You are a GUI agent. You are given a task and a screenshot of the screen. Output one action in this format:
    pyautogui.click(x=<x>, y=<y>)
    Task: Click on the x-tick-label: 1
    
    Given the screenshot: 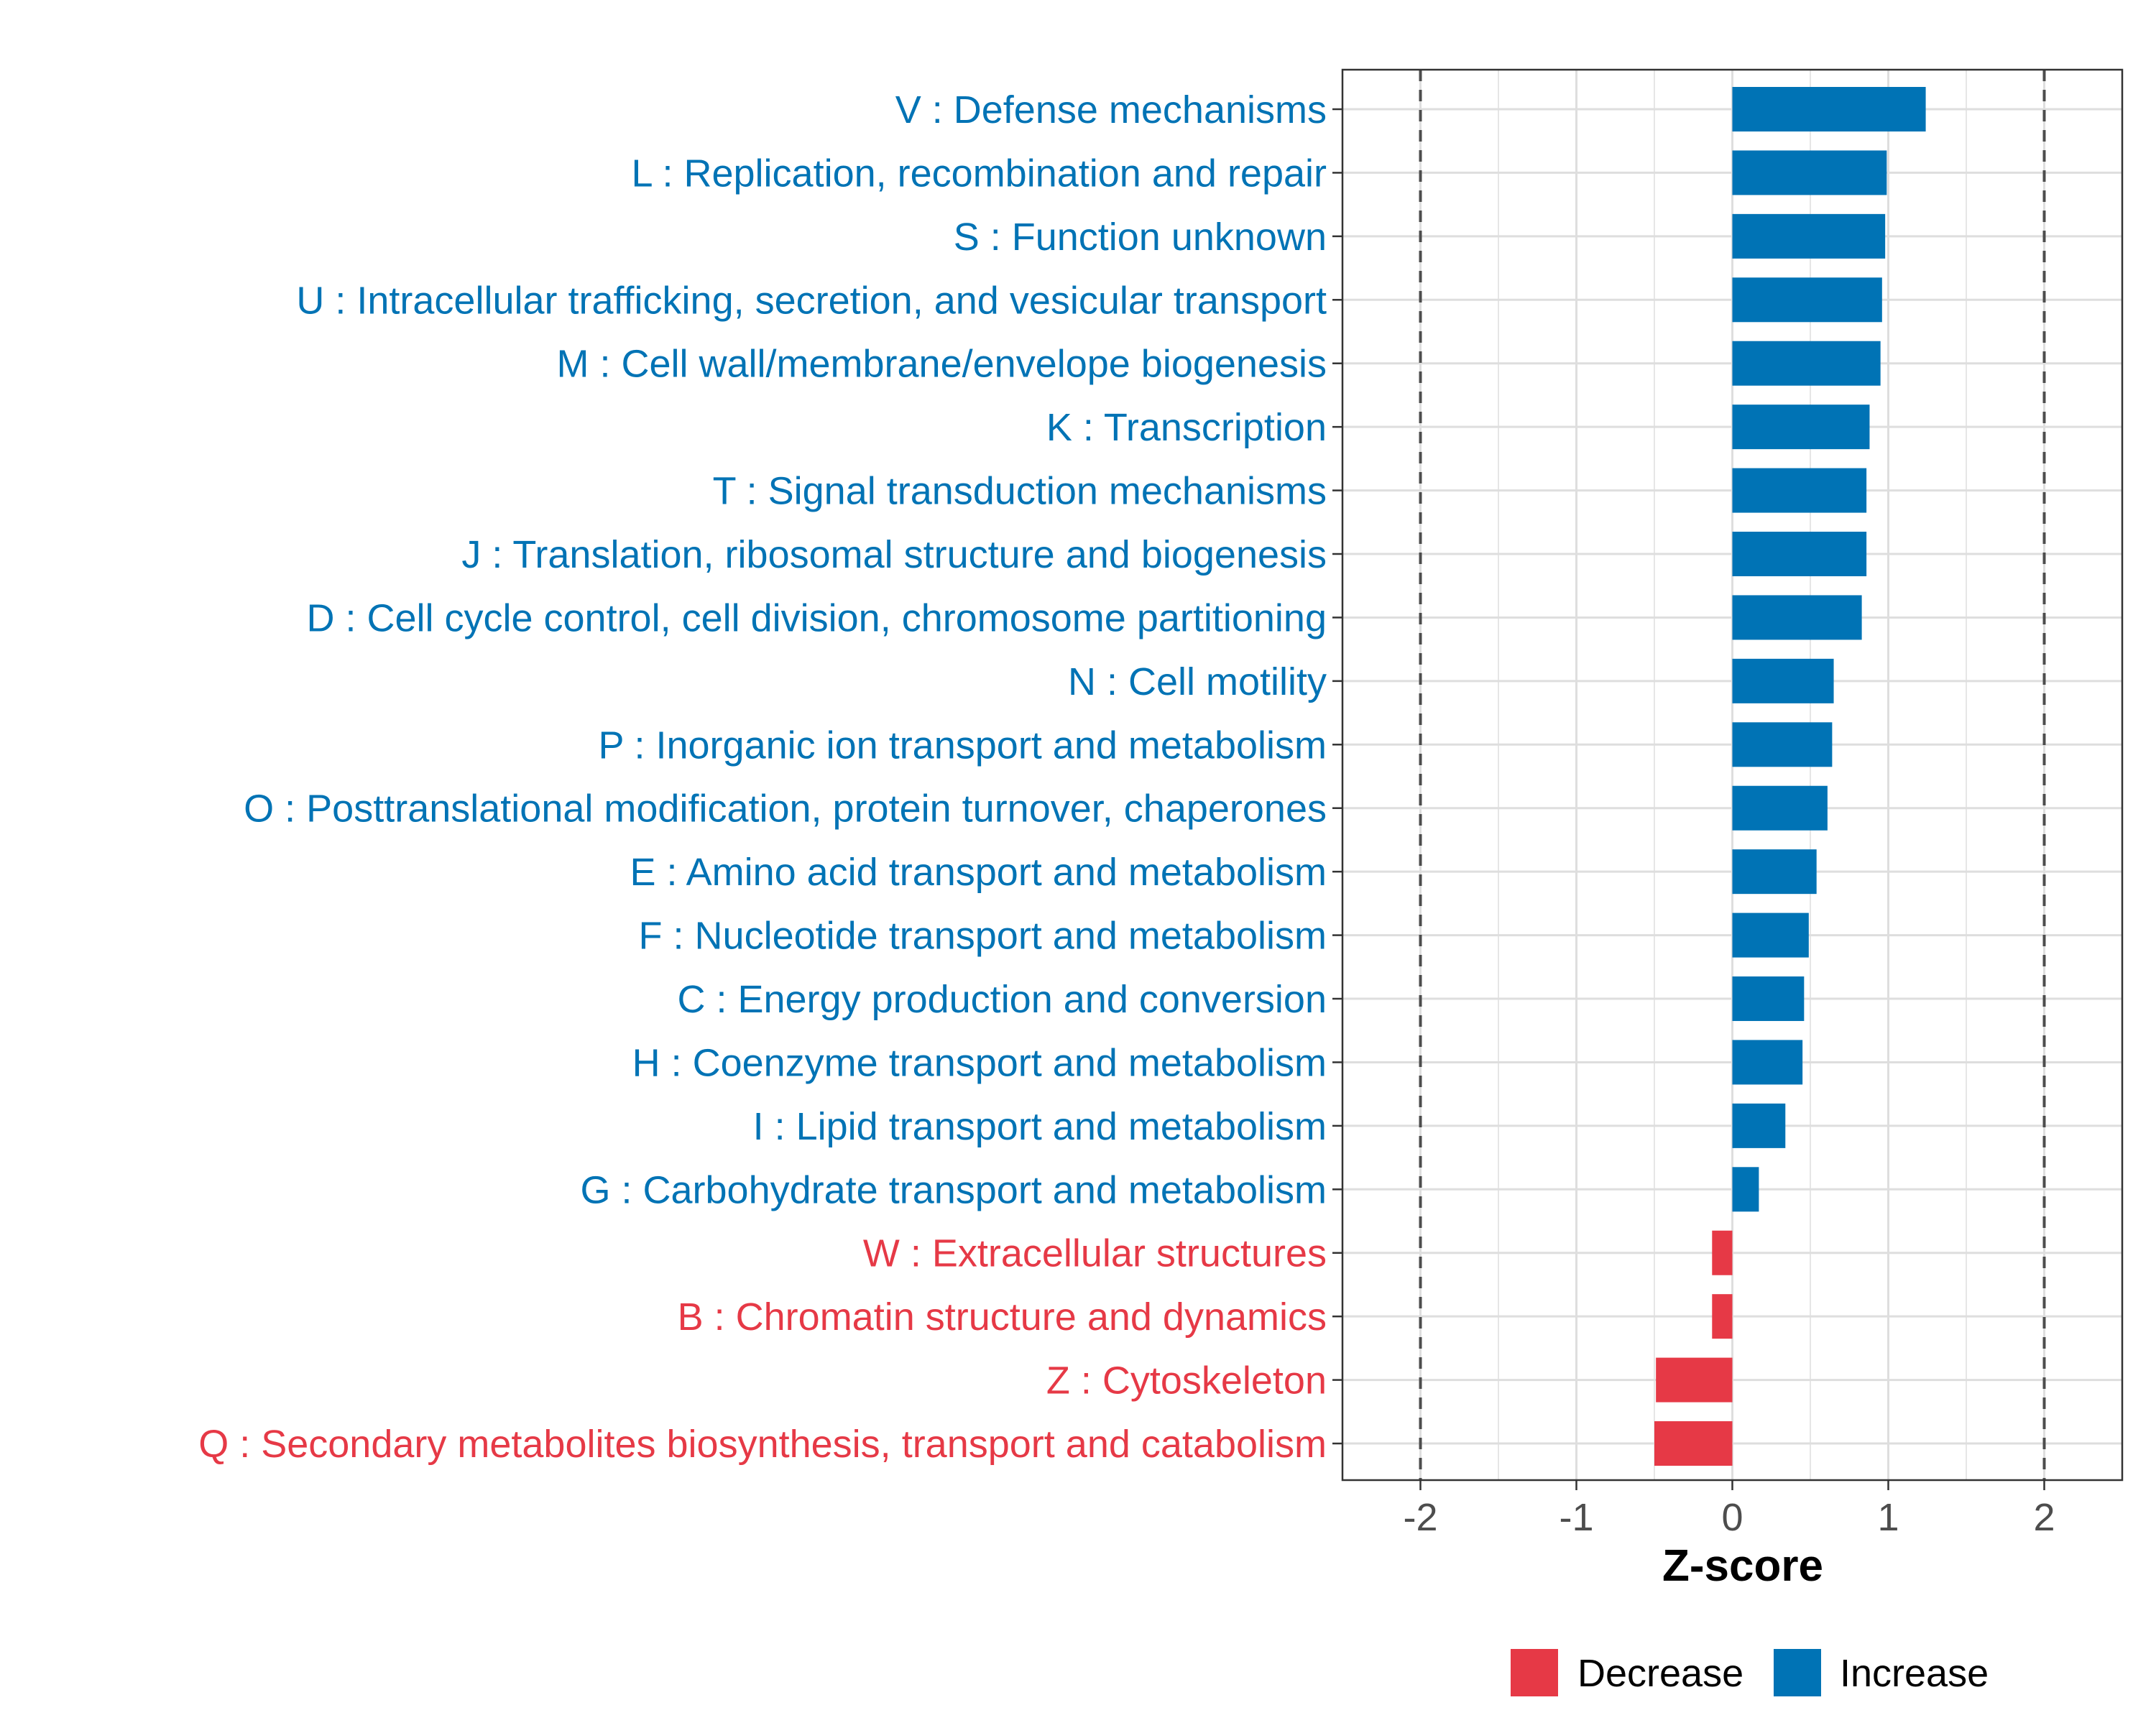 What is the action you would take?
    pyautogui.click(x=1888, y=1518)
    